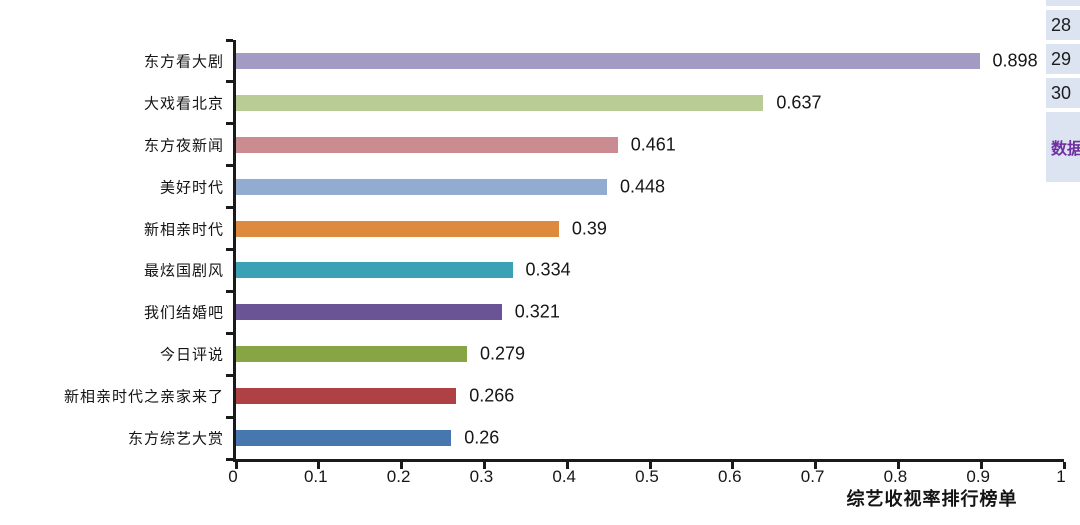  I want to click on category-label: 新相亲时代, so click(183, 230).